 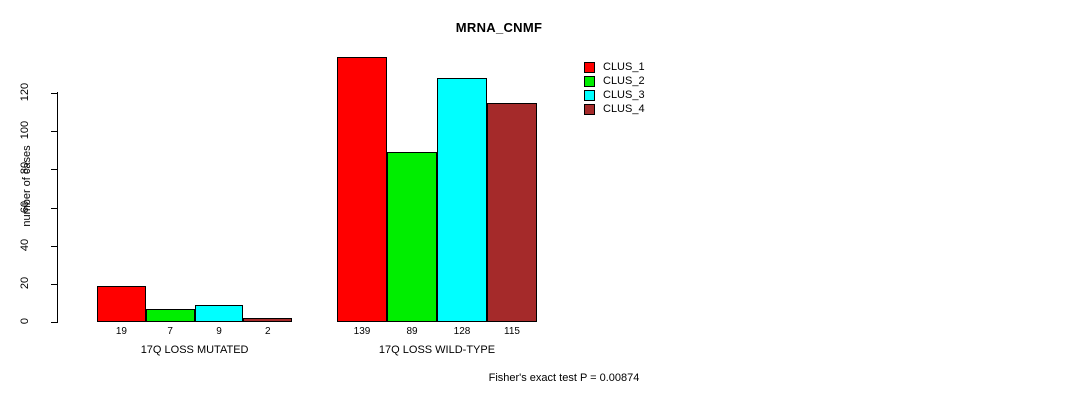 I want to click on legend-label-clus-2: CLUS_2, so click(x=624, y=81).